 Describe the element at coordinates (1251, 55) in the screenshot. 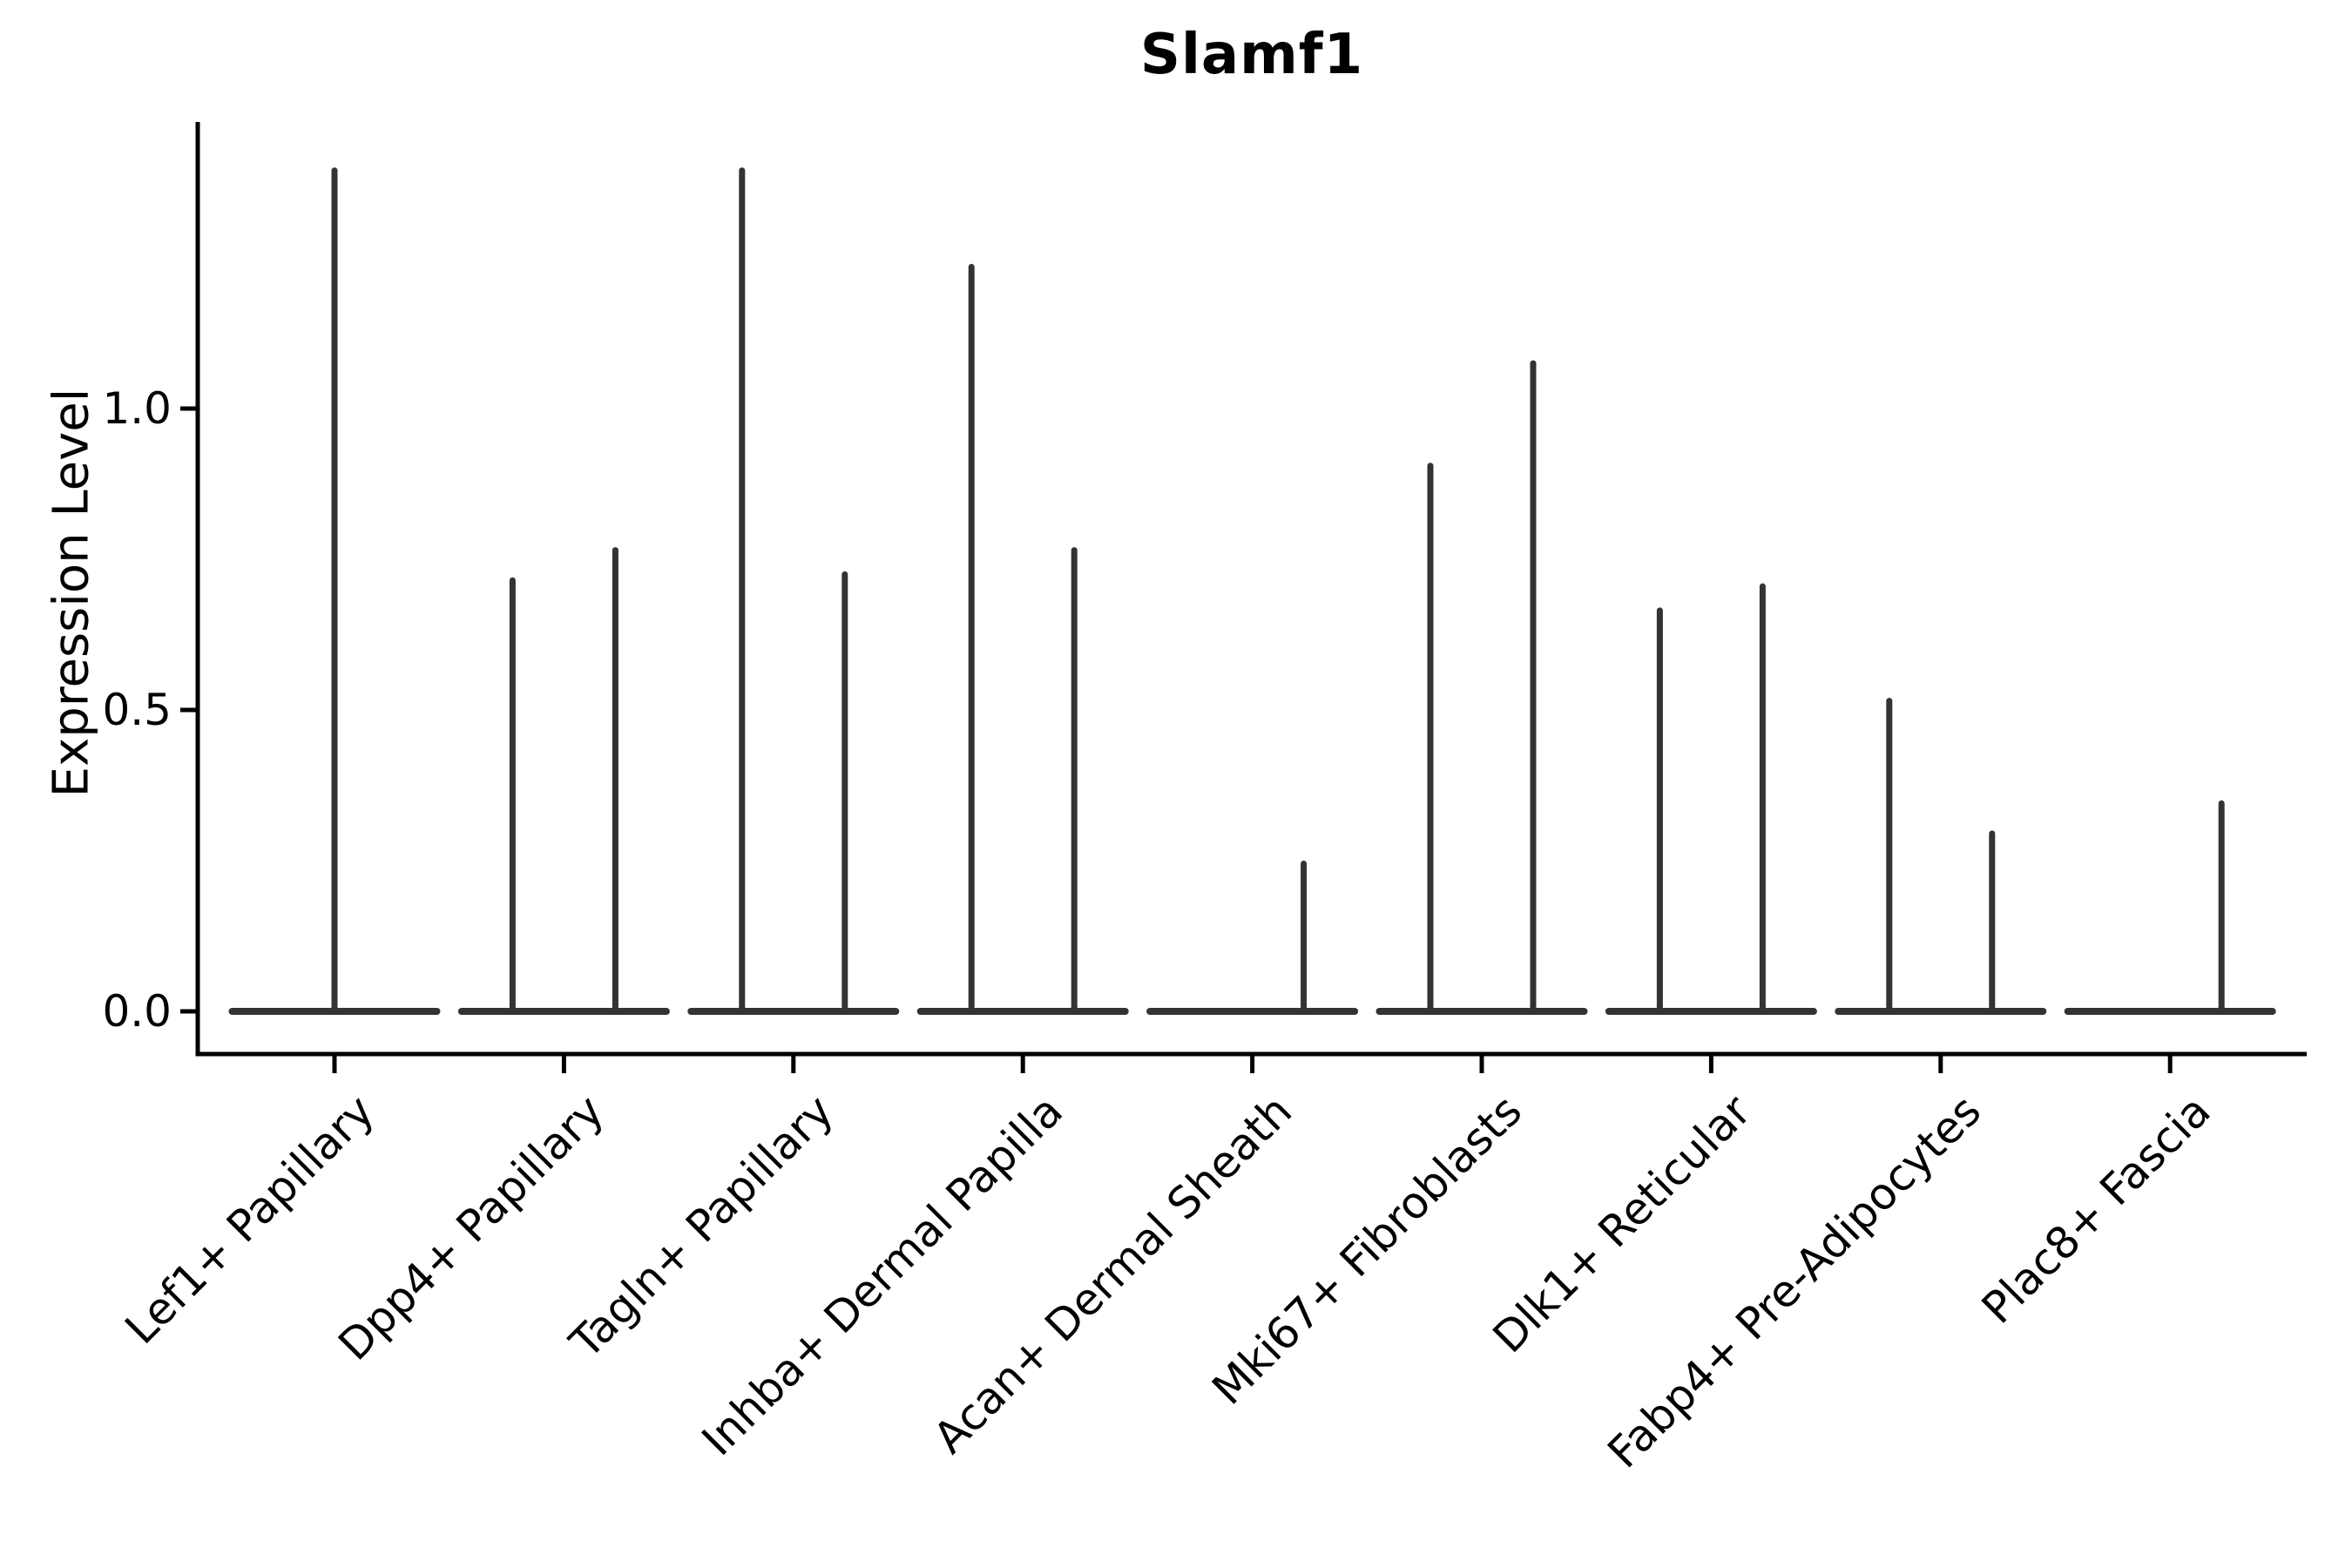

I see `chart-title: Slamf1` at that location.